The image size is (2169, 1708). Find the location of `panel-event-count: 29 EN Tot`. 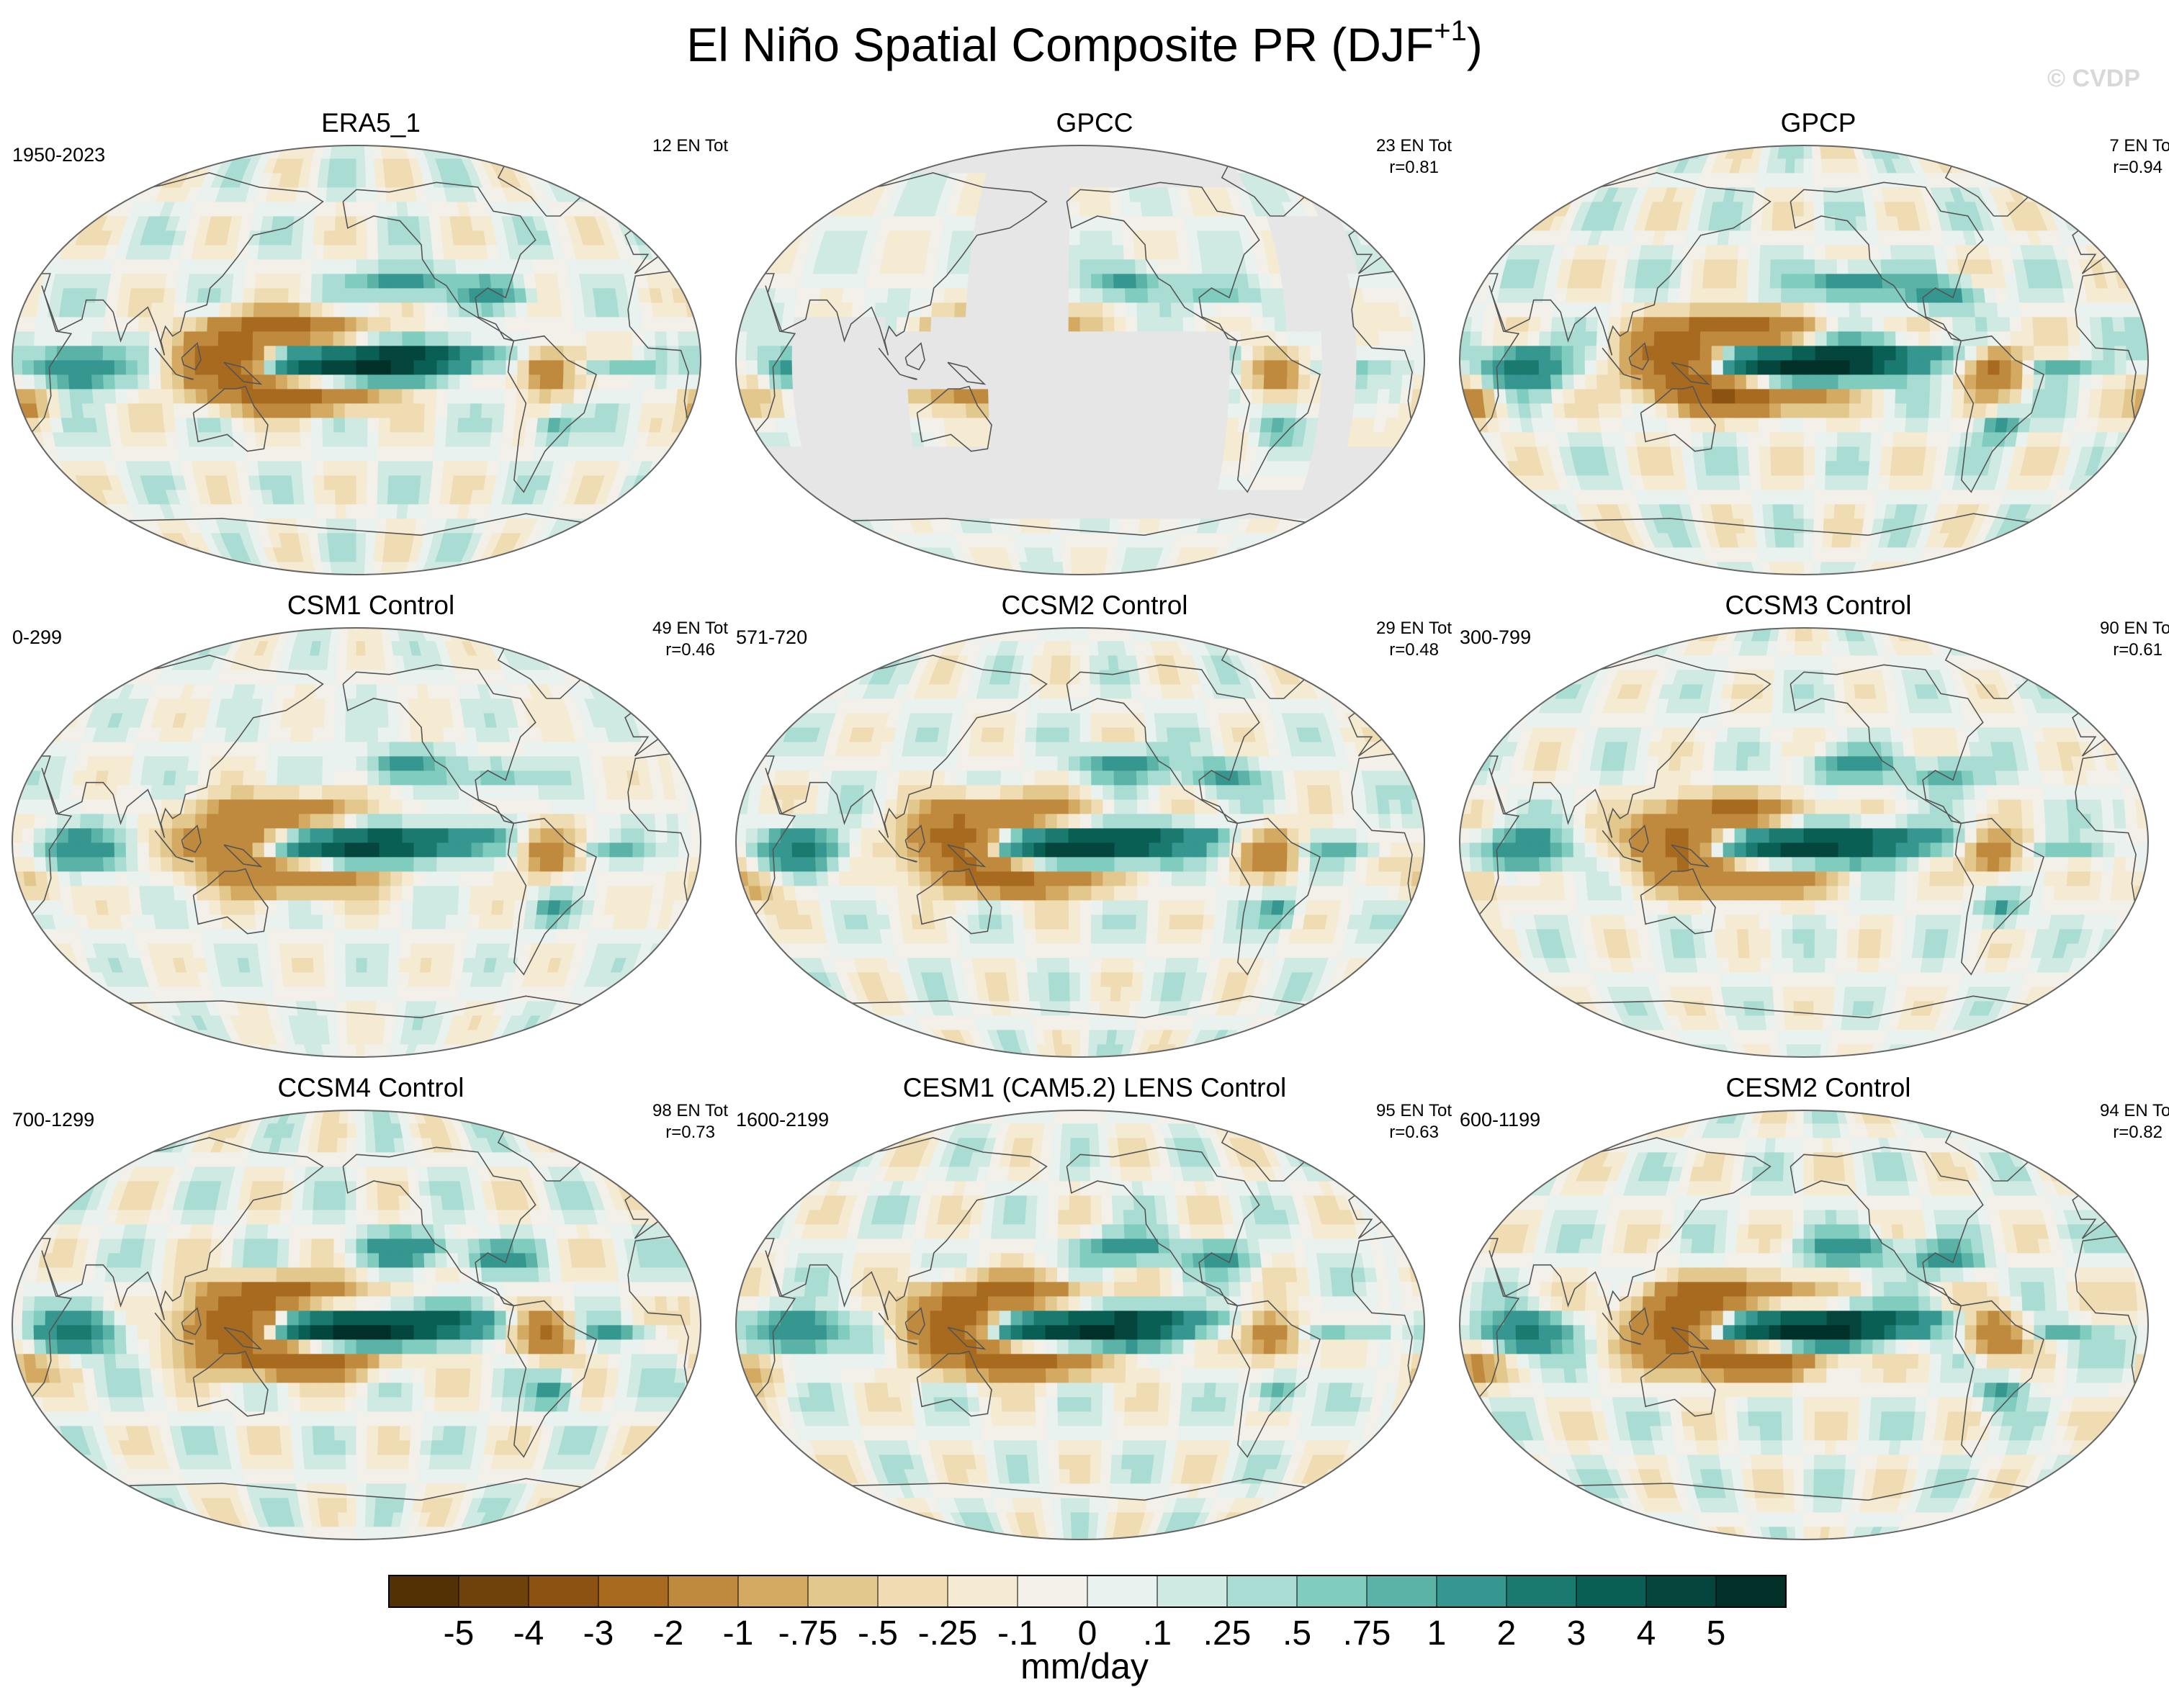

panel-event-count: 29 EN Tot is located at coordinates (1414, 628).